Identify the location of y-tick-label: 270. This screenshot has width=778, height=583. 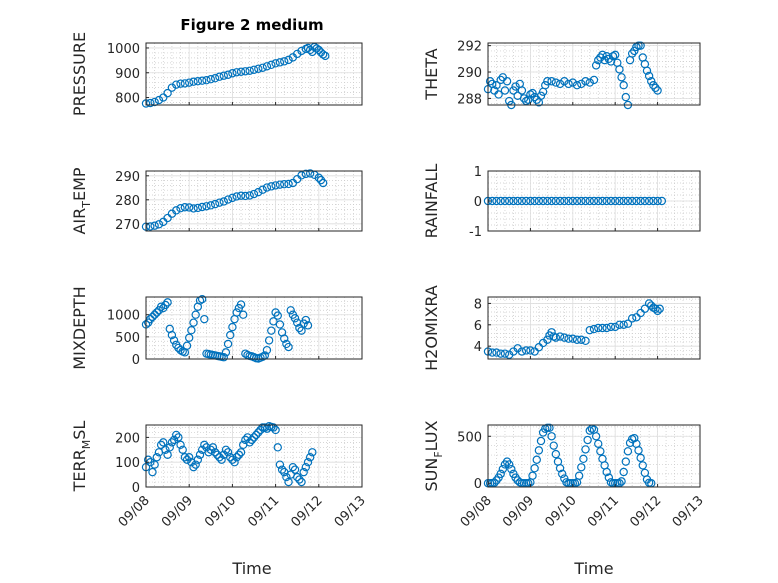
(127, 225).